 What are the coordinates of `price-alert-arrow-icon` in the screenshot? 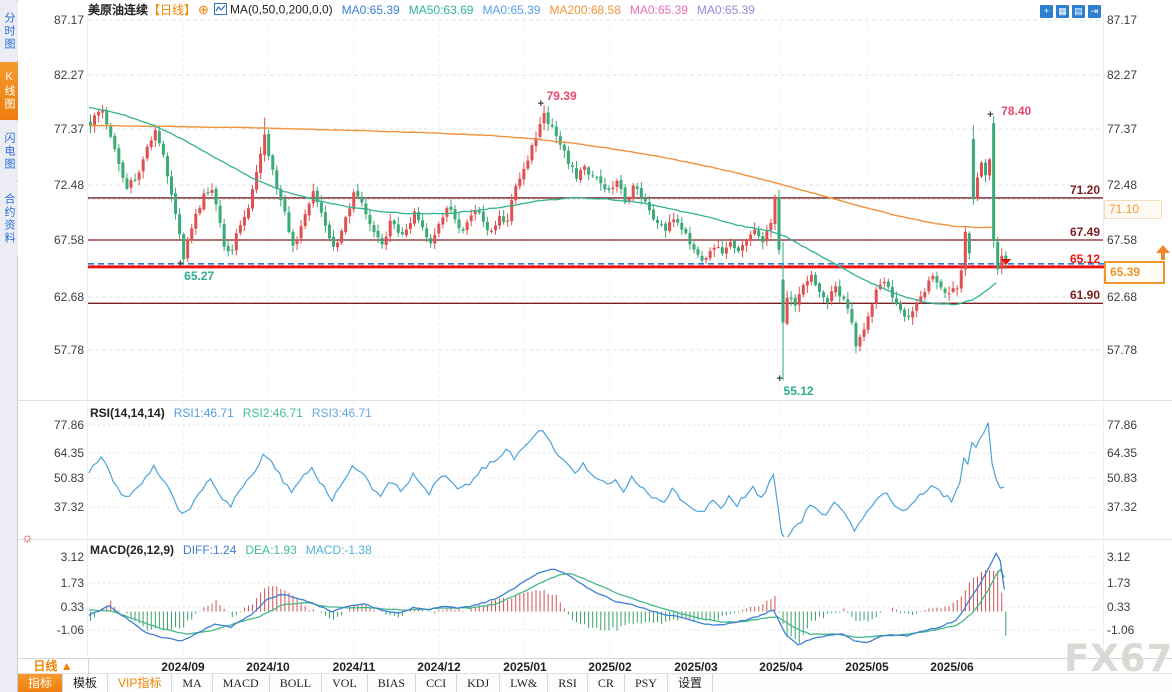 It's located at (1163, 249).